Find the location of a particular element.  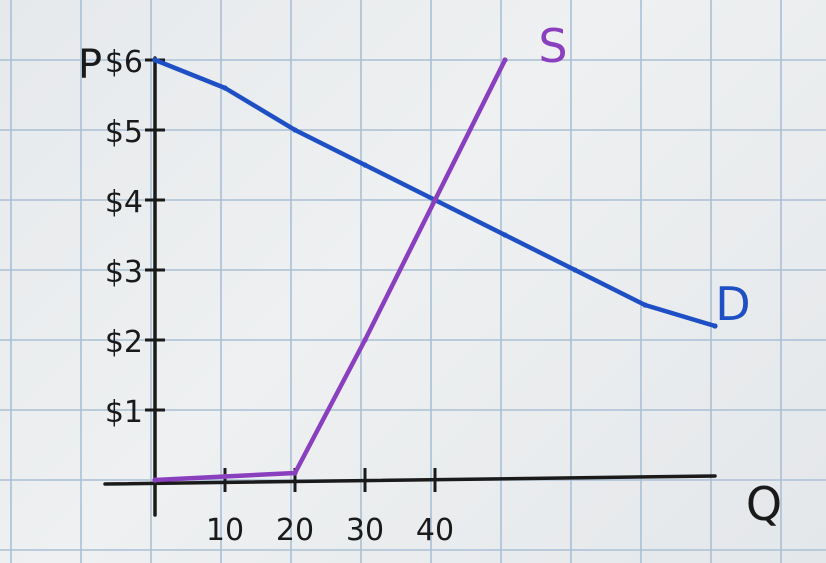

x-tick-label: 10 is located at coordinates (225, 530).